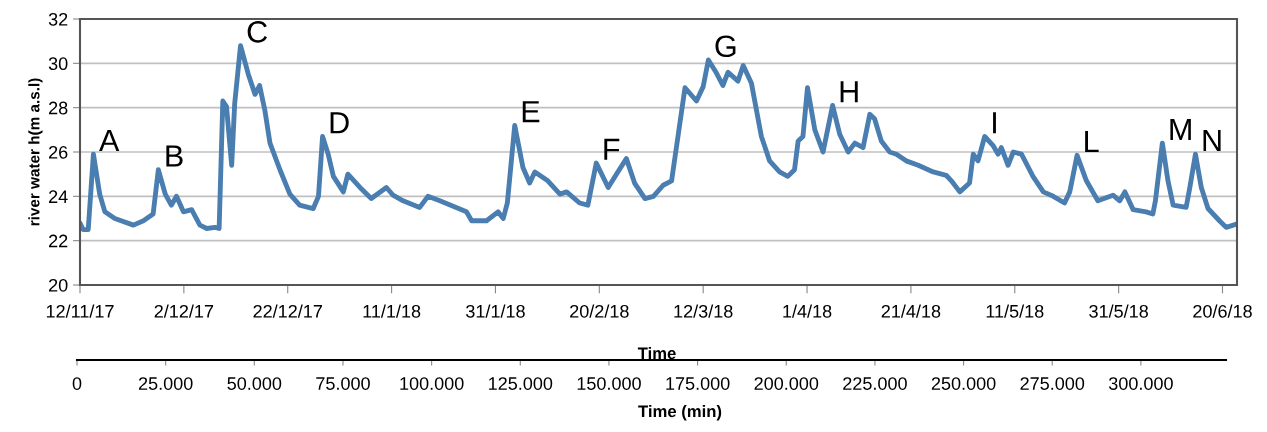 This screenshot has width=1267, height=432. Describe the element at coordinates (521, 383) in the screenshot. I see `x2-tick-label: 125.000` at that location.